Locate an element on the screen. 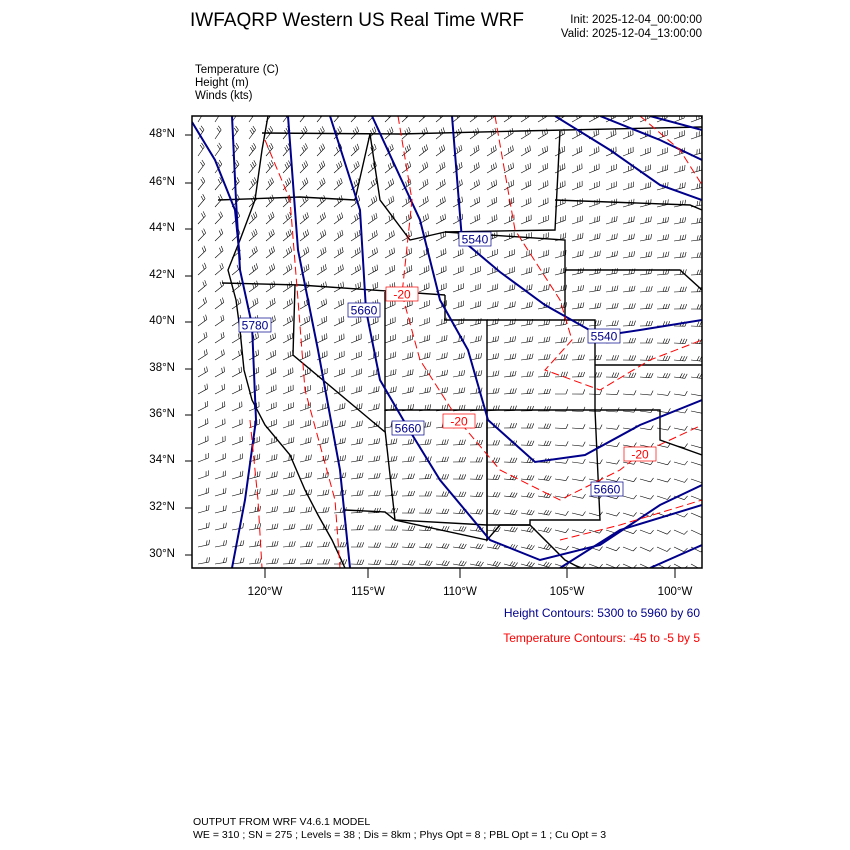 The width and height of the screenshot is (850, 850). dakota-border is located at coordinates (628, 205).